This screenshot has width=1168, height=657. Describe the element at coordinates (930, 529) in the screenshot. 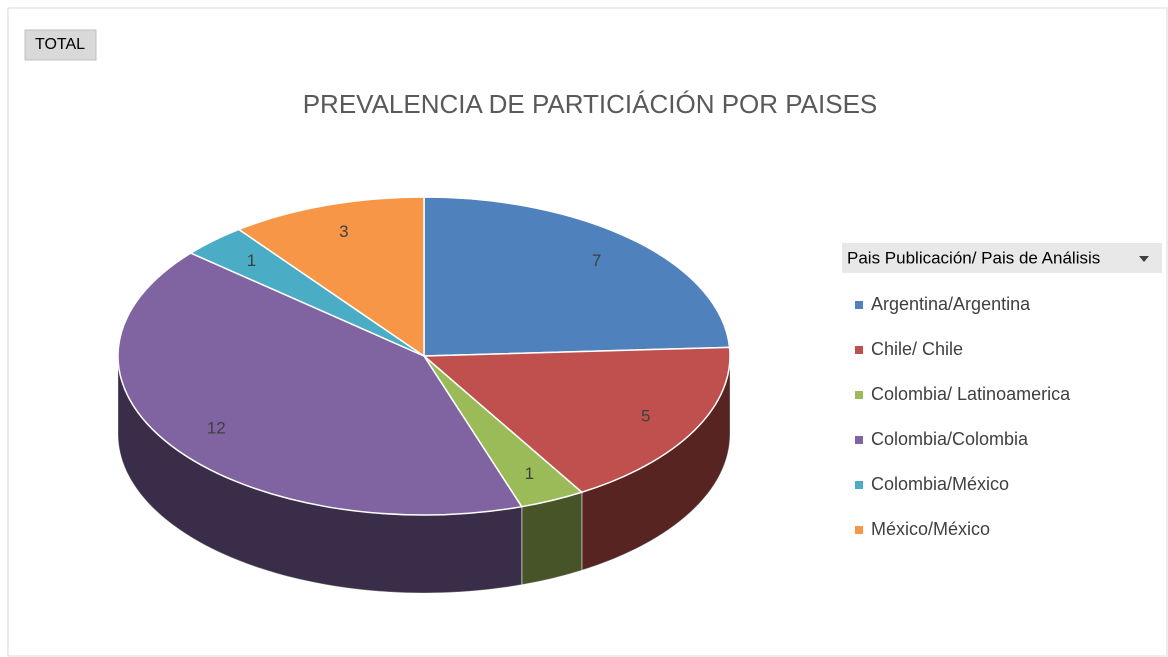

I see `legend-label: México/México` at that location.